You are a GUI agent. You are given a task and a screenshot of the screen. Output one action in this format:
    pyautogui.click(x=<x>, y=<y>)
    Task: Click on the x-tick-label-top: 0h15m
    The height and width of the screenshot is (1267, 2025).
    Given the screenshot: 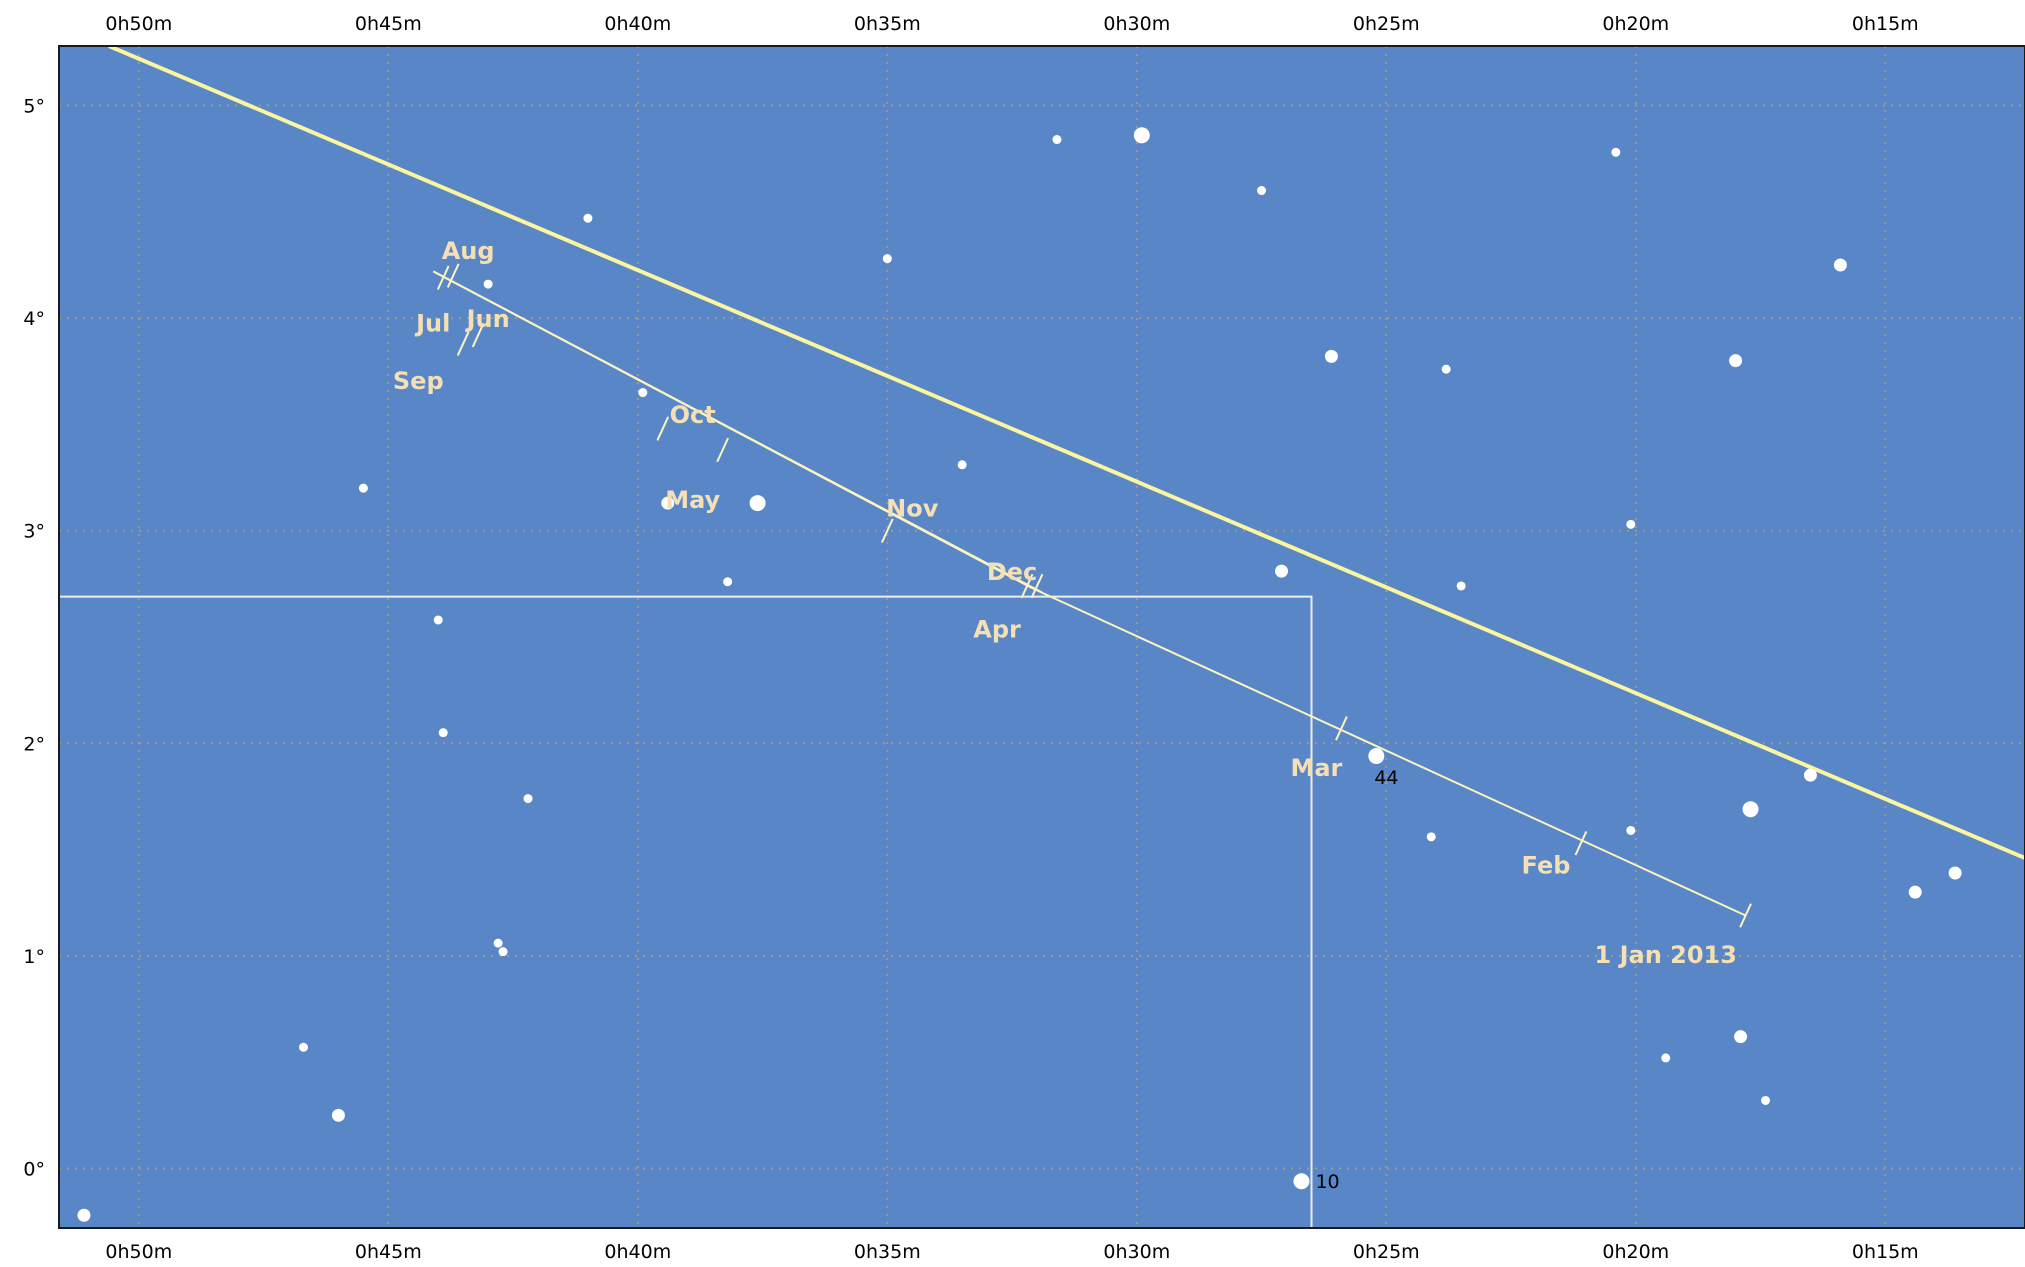 What is the action you would take?
    pyautogui.click(x=1885, y=24)
    